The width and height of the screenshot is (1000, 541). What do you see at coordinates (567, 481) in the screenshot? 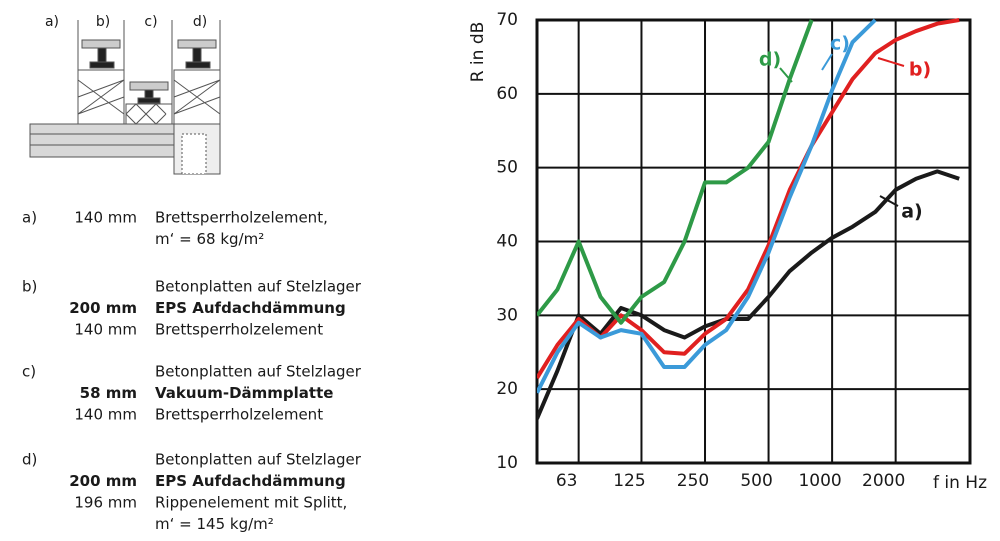
I see `x-tick-label: 63` at bounding box center [567, 481].